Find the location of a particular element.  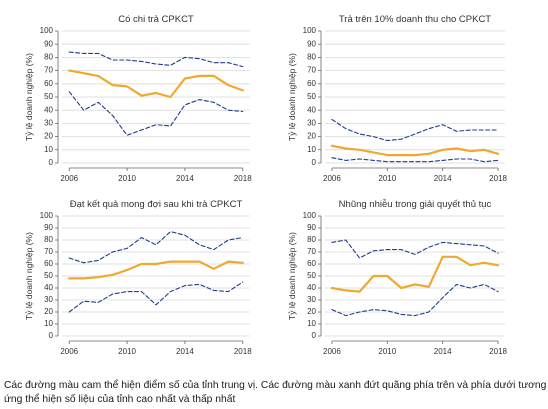

chart-title: Trả trên 10% doanh thu cho CPKCT is located at coordinates (415, 19).